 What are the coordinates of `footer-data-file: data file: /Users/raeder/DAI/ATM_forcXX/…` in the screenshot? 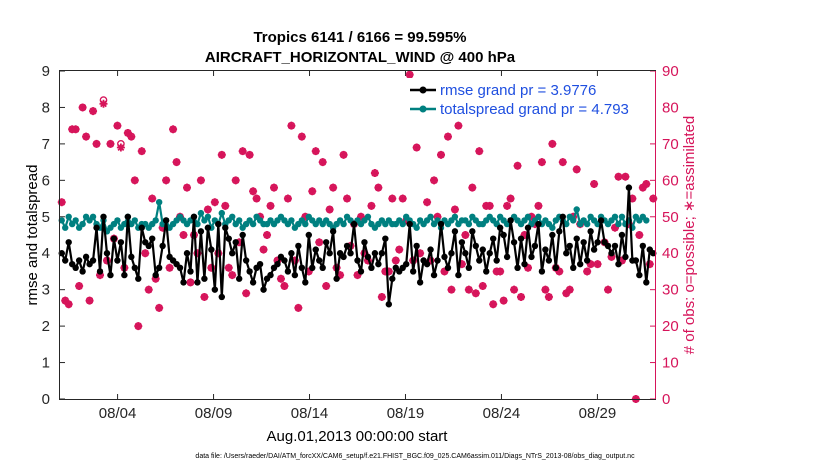 It's located at (415, 456).